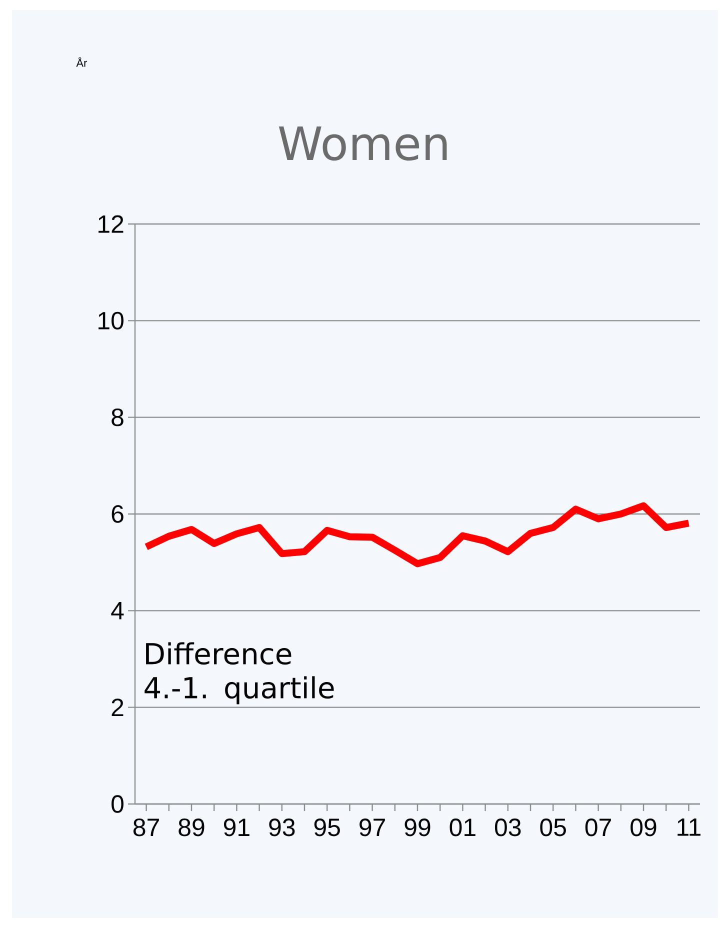  Describe the element at coordinates (689, 827) in the screenshot. I see `x-tick-label: 11` at that location.